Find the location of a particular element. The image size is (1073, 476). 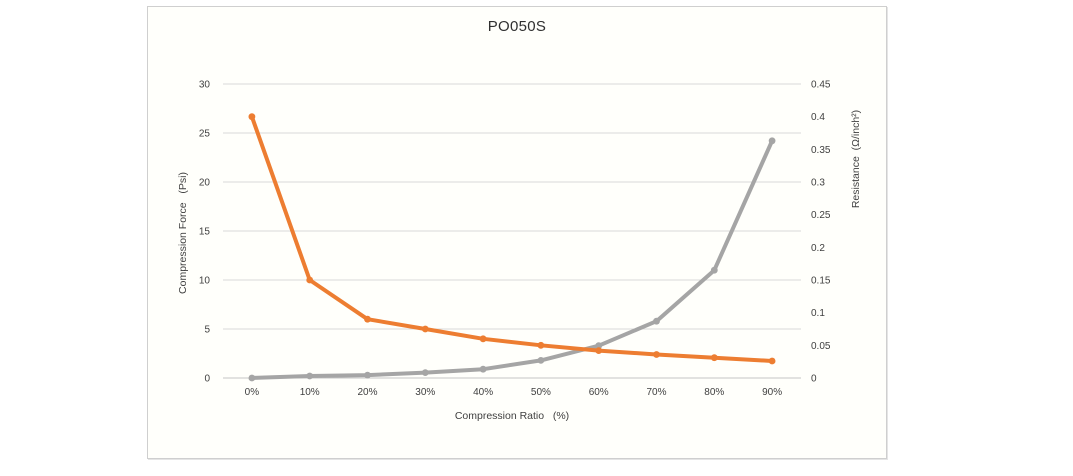

y-right-tick-label: 0 is located at coordinates (814, 379).